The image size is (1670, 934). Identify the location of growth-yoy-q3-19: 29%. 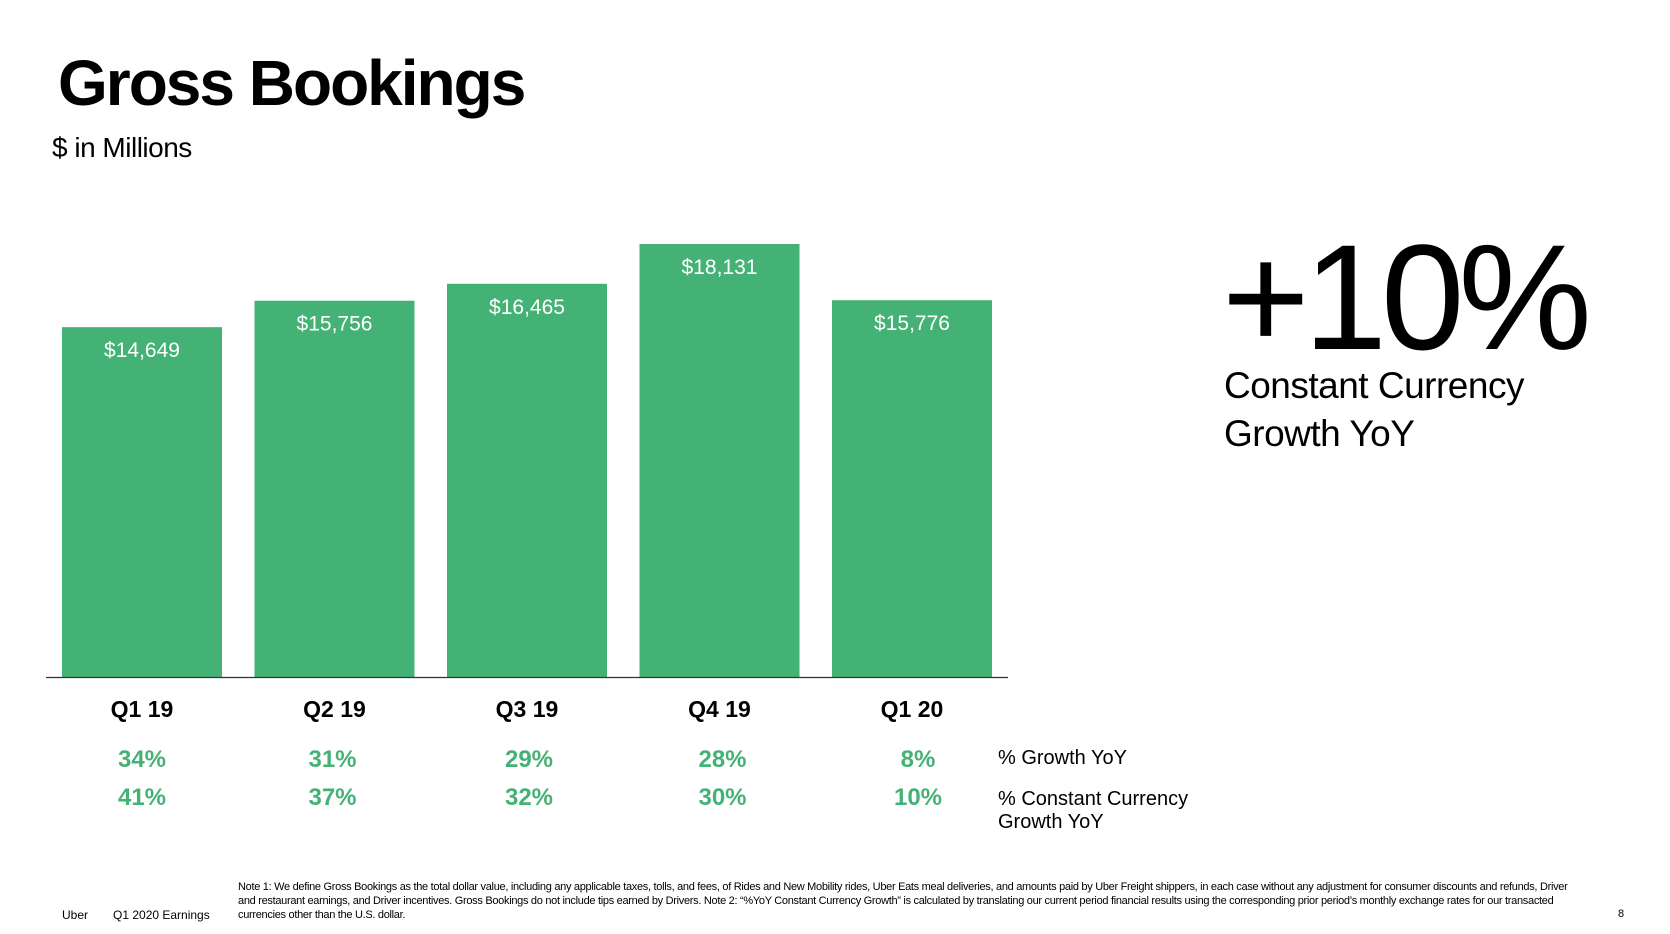
(529, 759).